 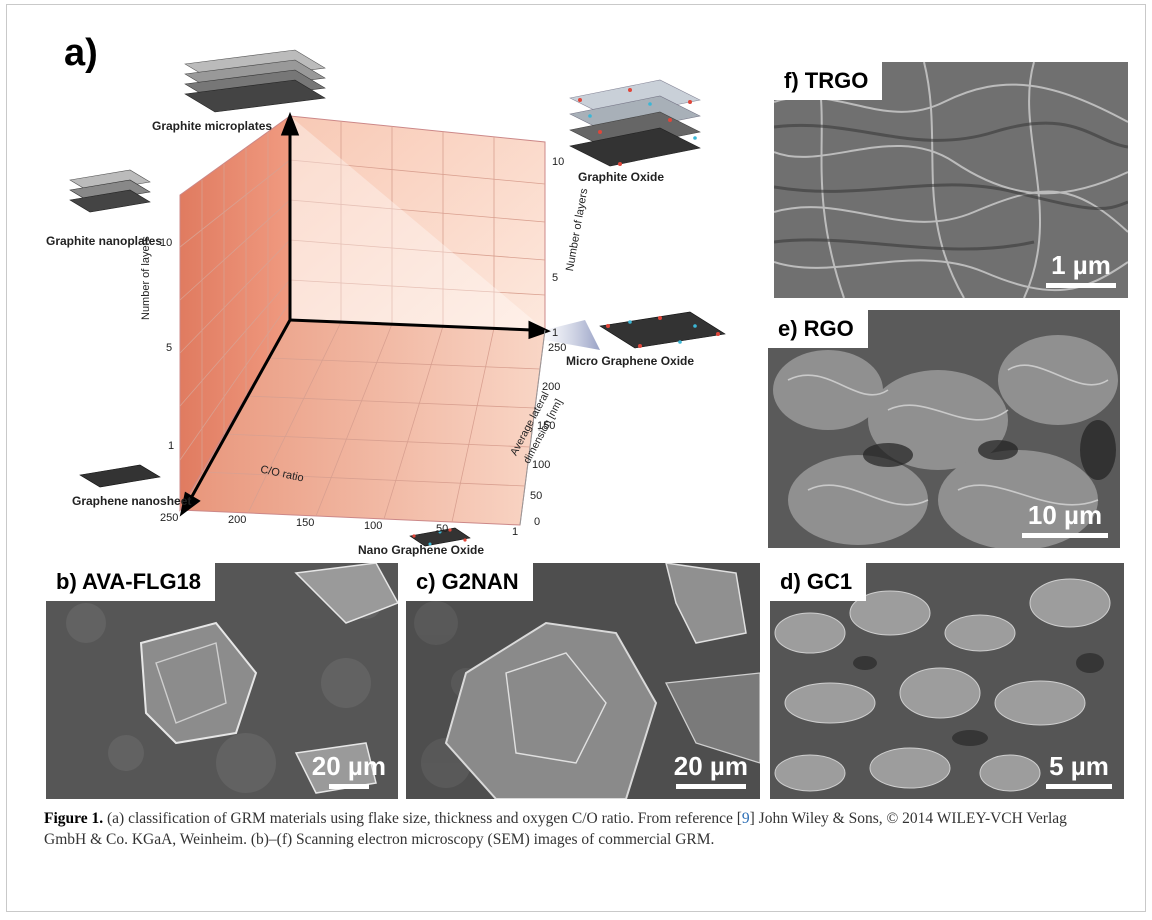 I want to click on graphene-nanosheet-icon, so click(x=120, y=476).